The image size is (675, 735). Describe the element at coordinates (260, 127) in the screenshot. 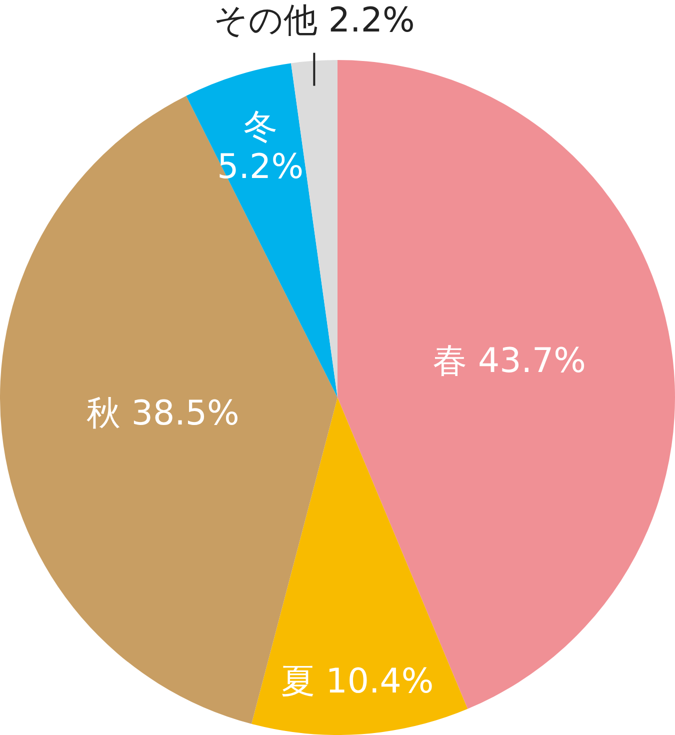

I see `slice-label: 冬` at that location.